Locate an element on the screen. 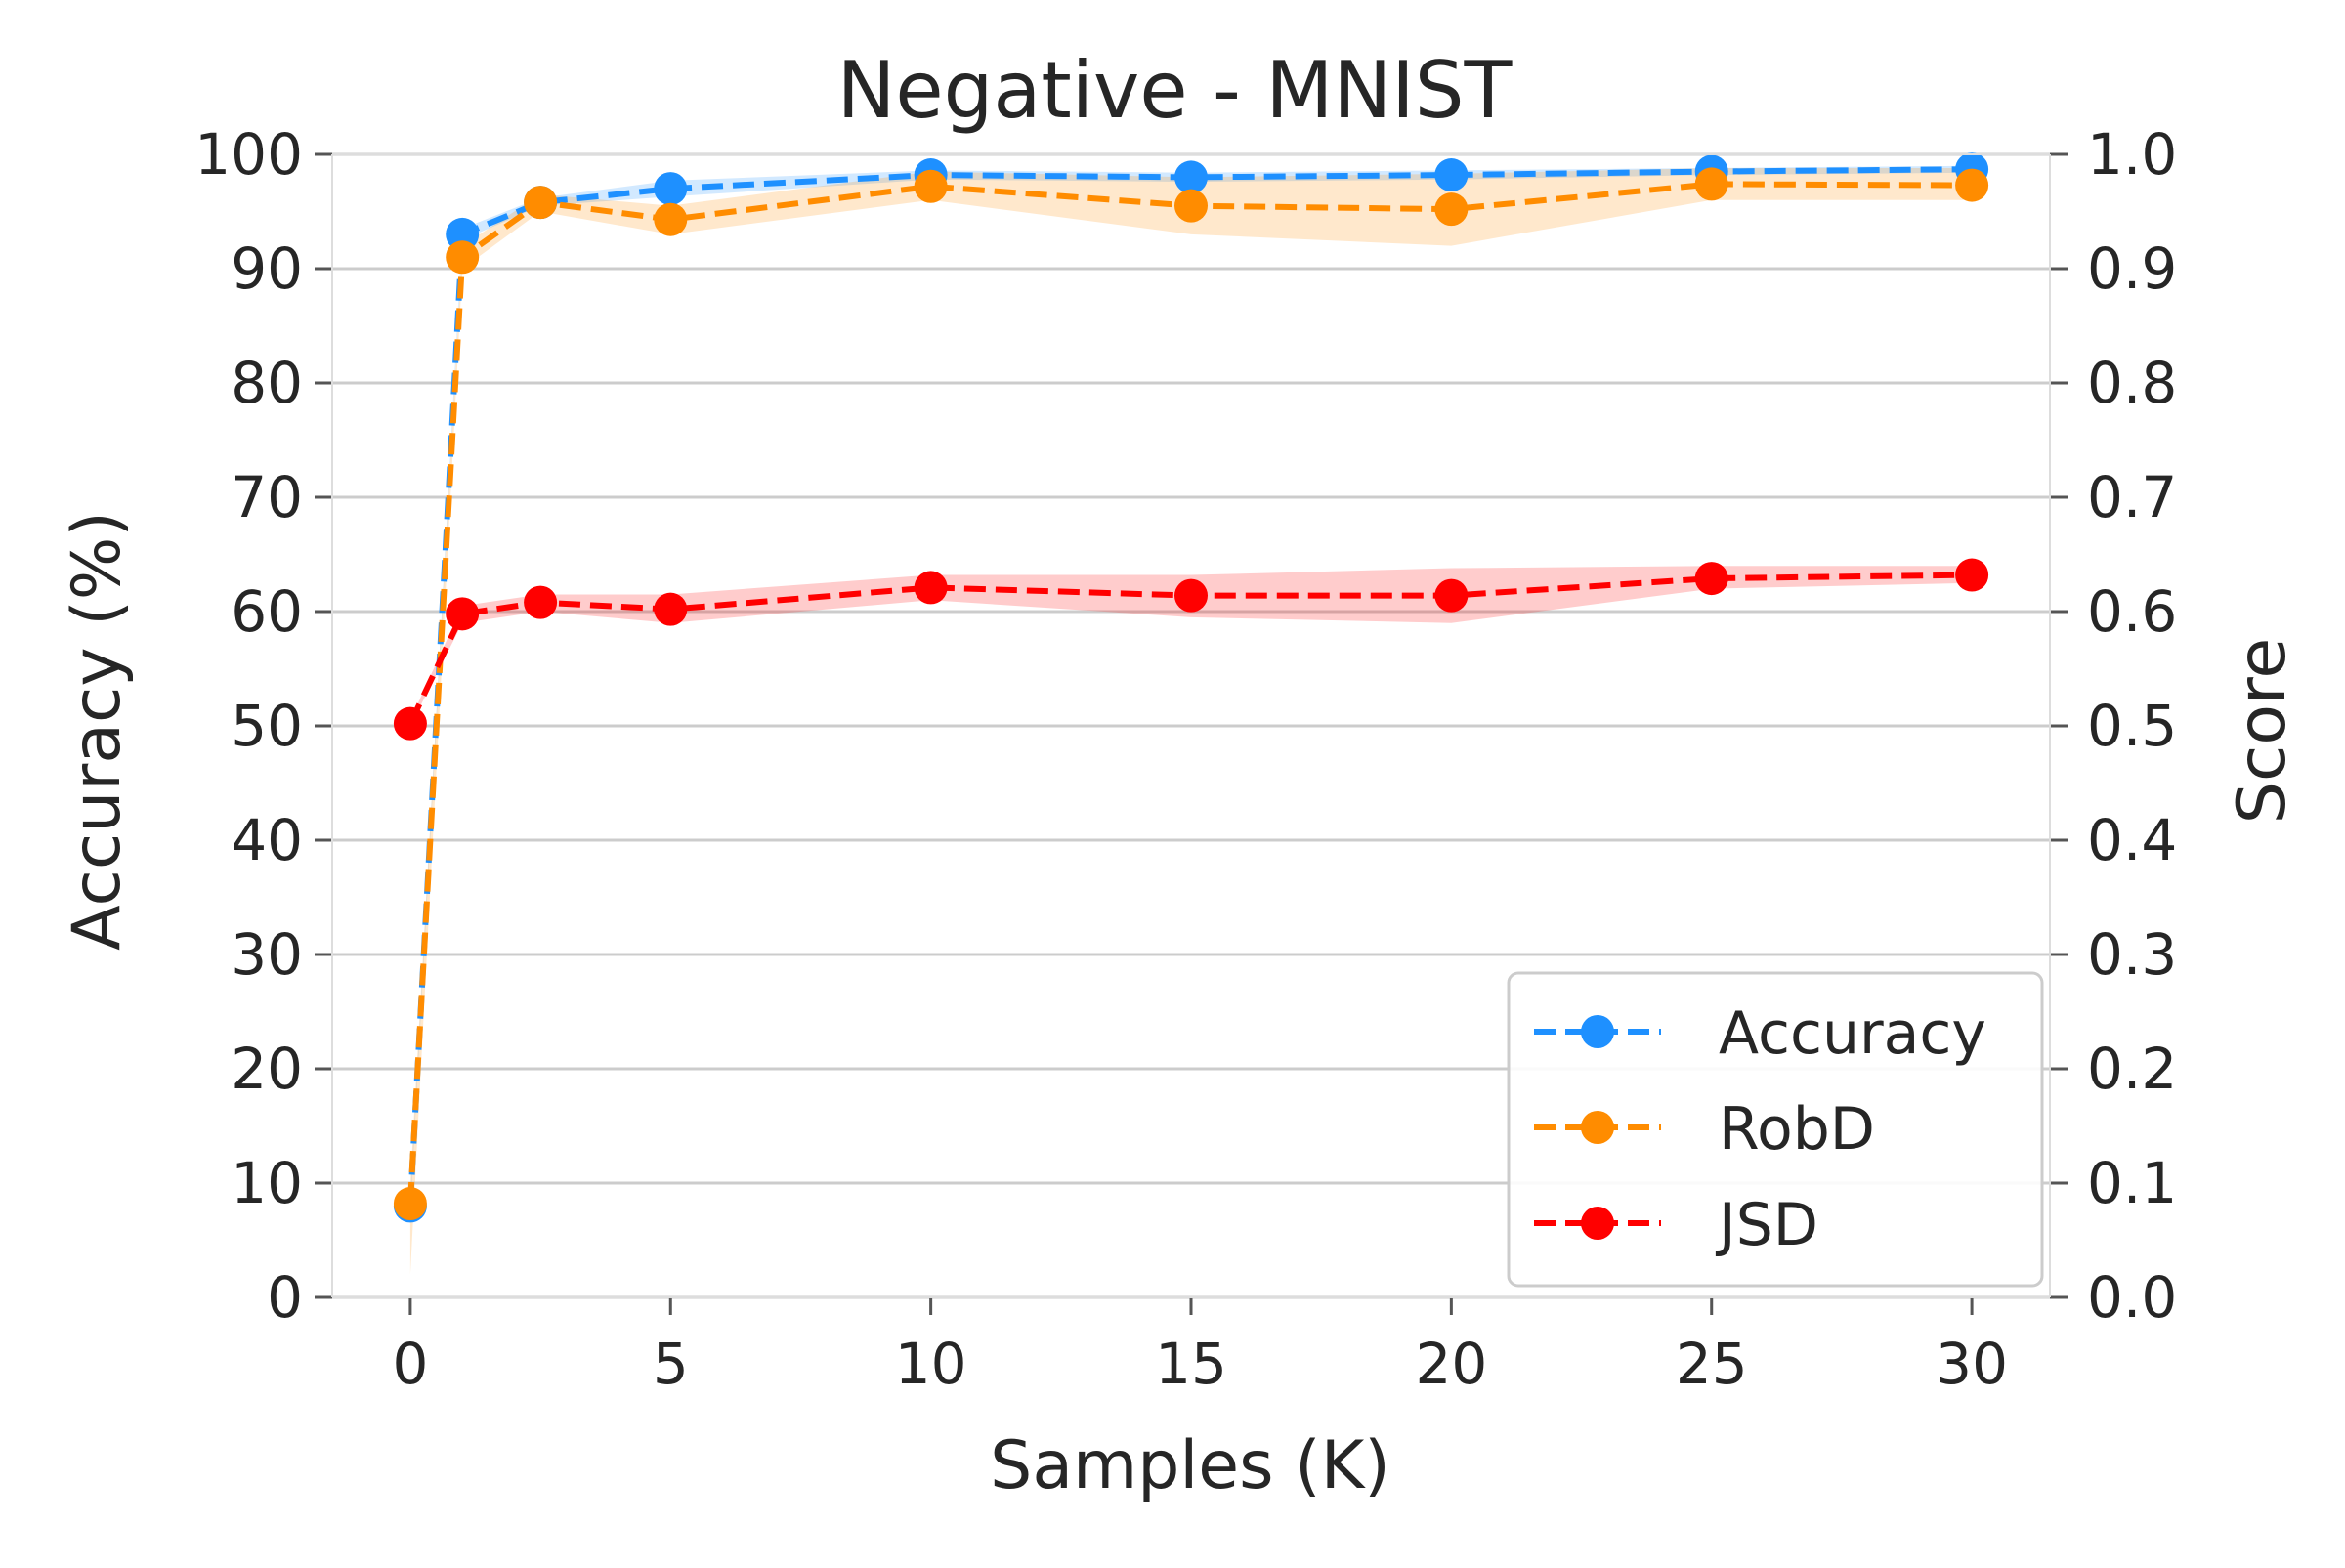 The image size is (2345, 1568). y2-tick-label: 0.5 is located at coordinates (2132, 726).